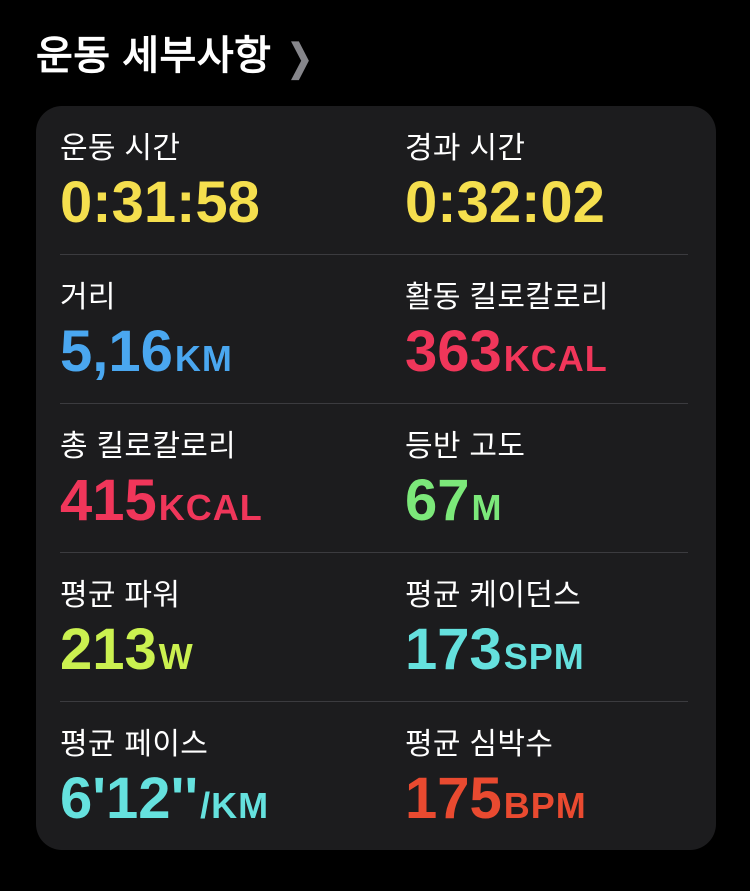 The image size is (750, 891). Describe the element at coordinates (479, 744) in the screenshot. I see `metric-label: 평균 심박수` at that location.